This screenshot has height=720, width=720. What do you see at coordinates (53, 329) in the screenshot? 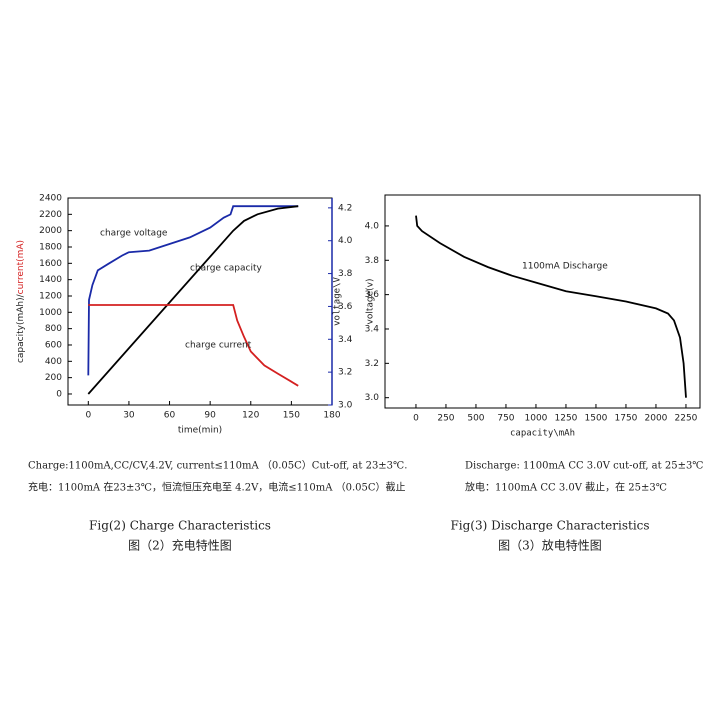
I see `y-tick-label: 800` at bounding box center [53, 329].